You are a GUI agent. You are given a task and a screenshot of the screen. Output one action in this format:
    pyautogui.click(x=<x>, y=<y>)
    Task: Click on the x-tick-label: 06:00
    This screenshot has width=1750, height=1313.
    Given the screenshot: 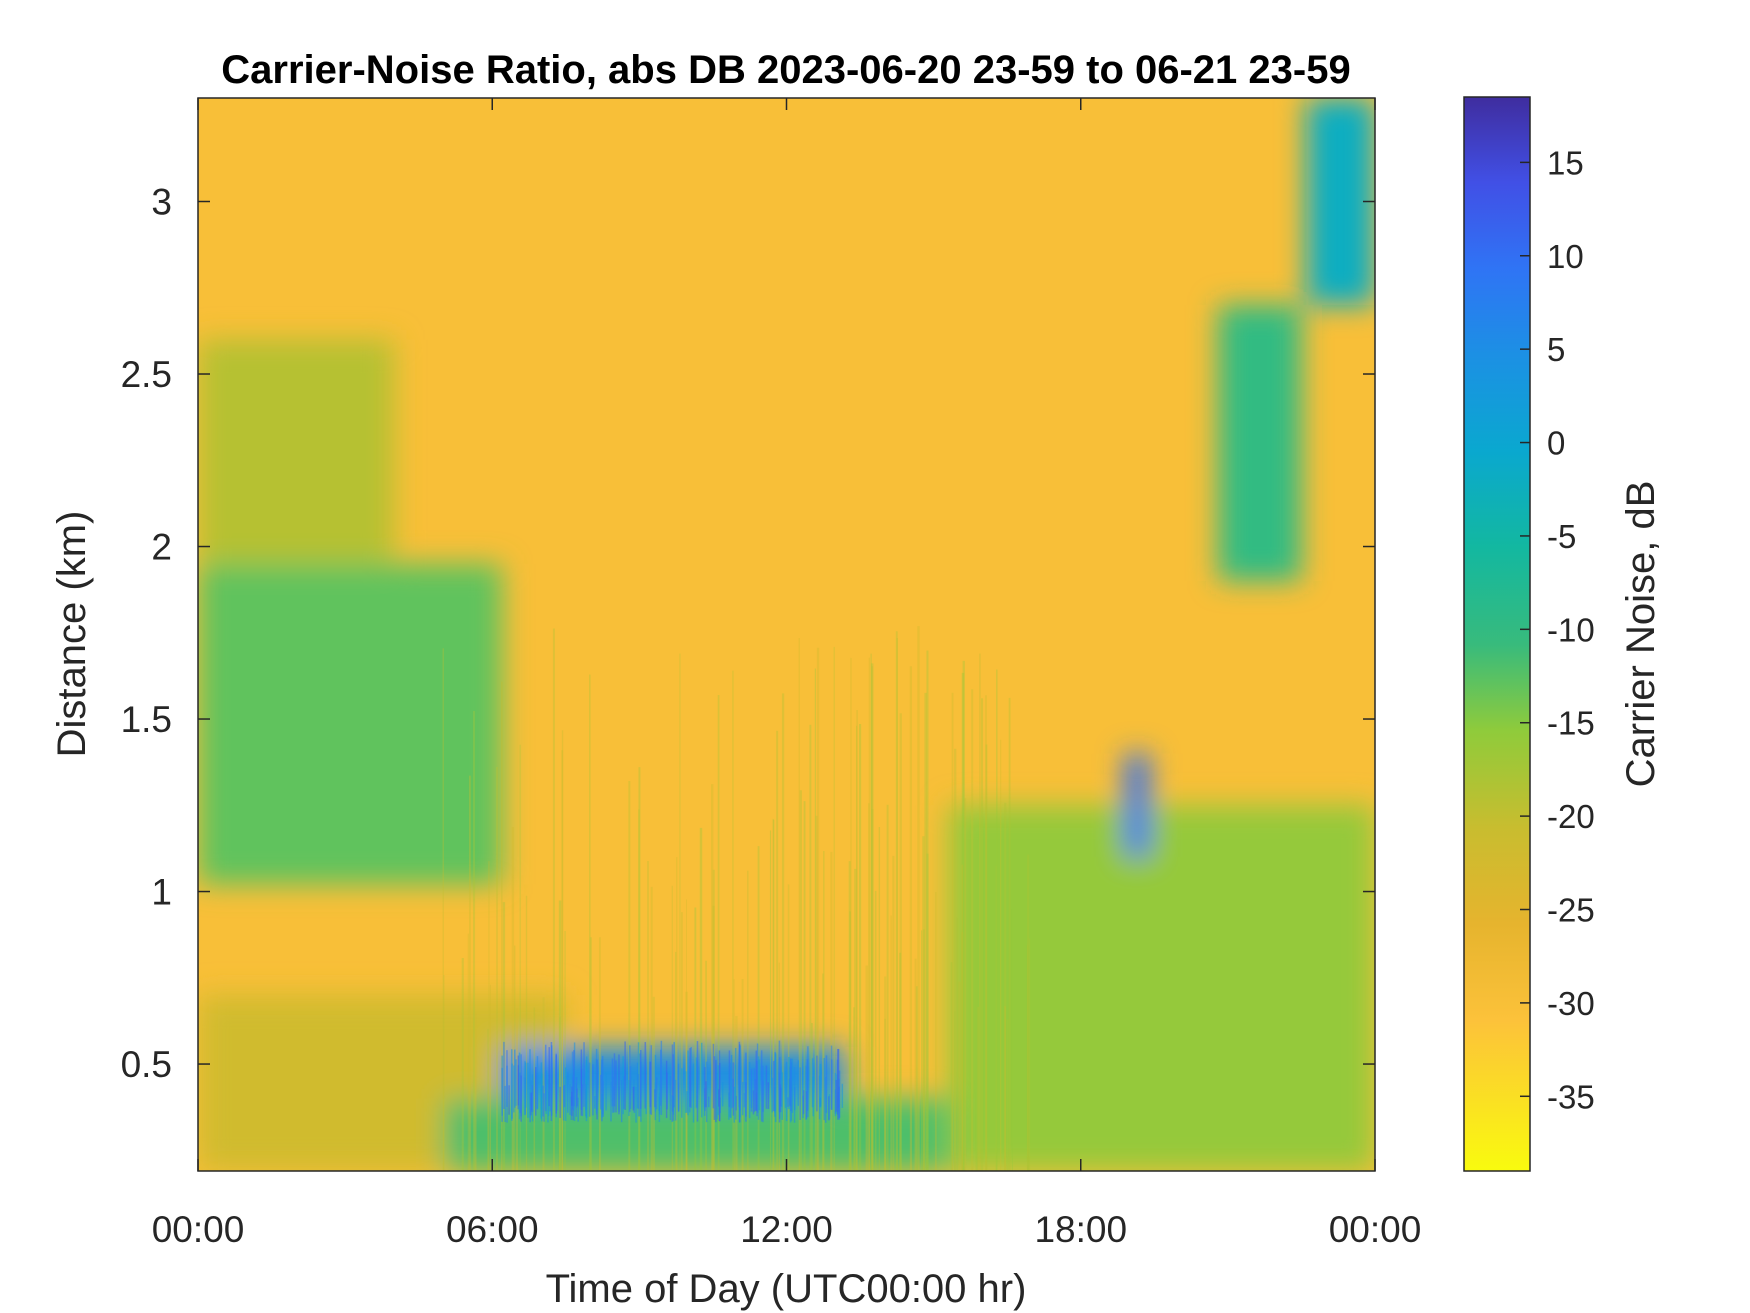 What is the action you would take?
    pyautogui.click(x=492, y=1229)
    